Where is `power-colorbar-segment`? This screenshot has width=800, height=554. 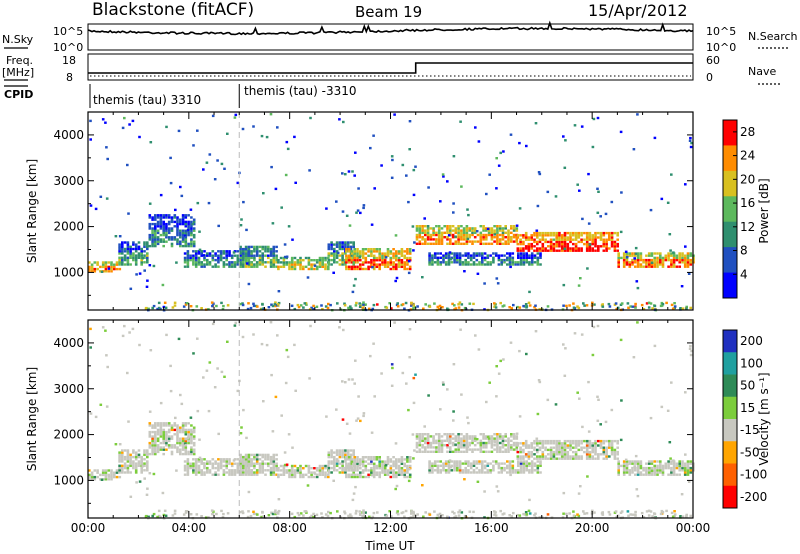
power-colorbar-segment is located at coordinates (730, 133).